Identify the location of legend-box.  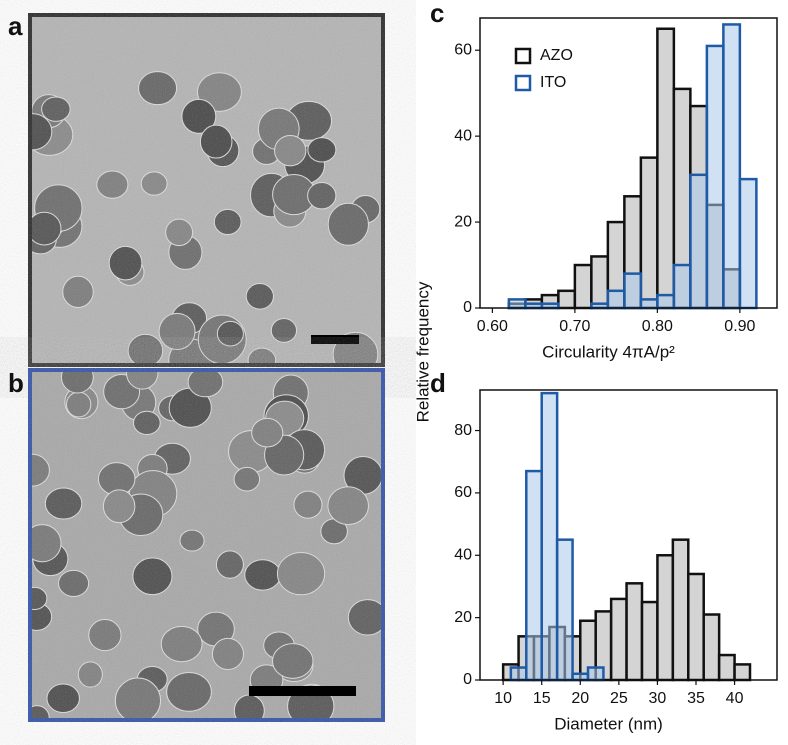
(555, 72).